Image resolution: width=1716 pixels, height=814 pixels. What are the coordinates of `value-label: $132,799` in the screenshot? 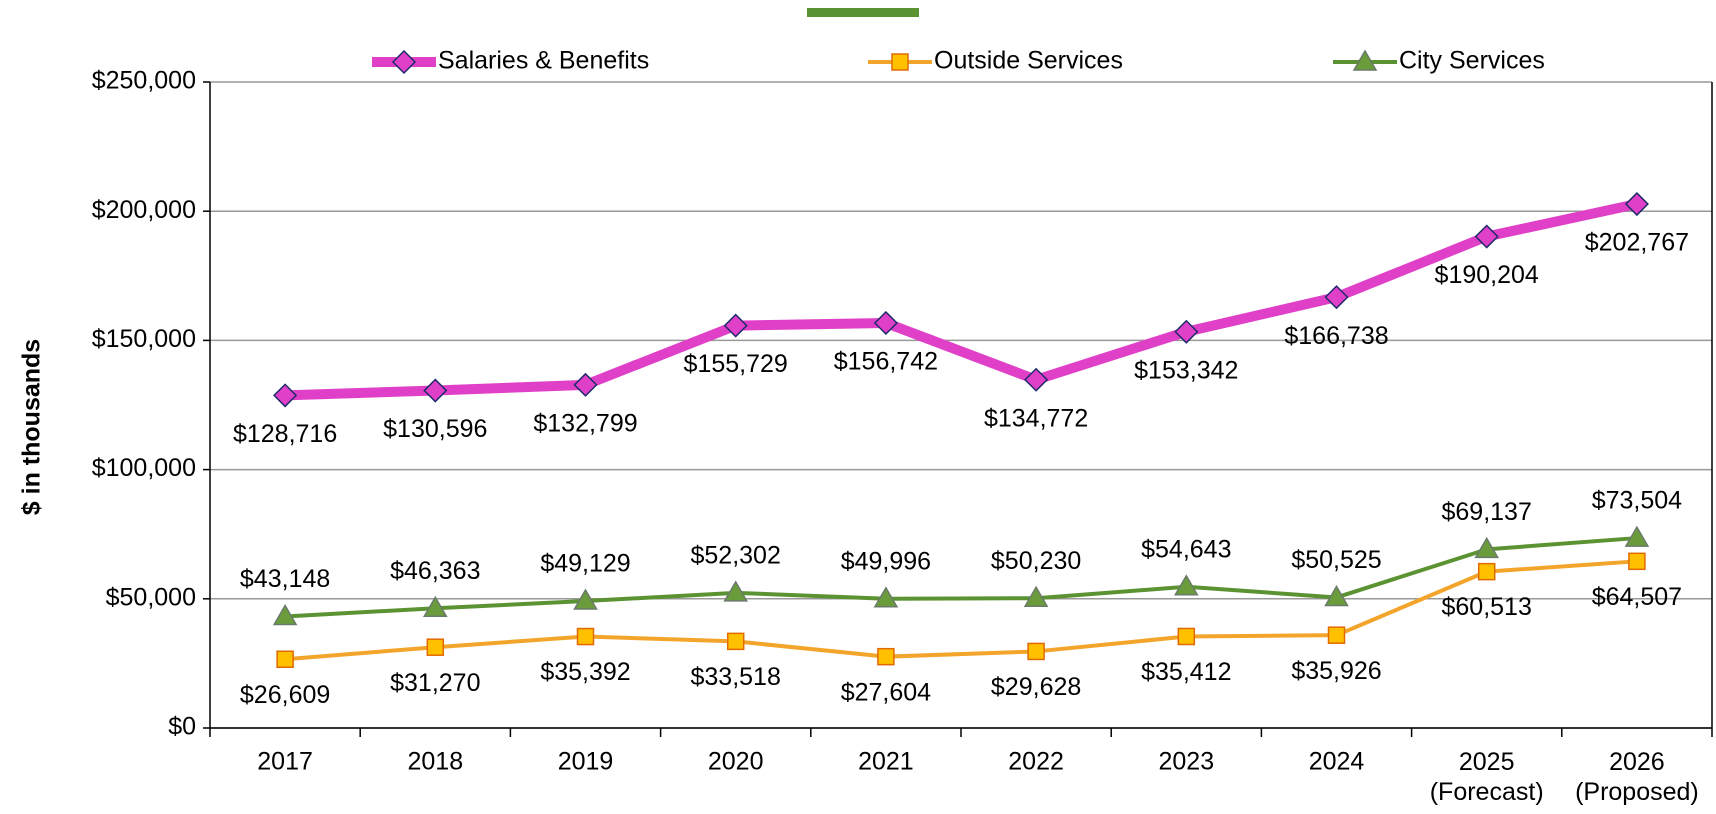 It's located at (585, 423).